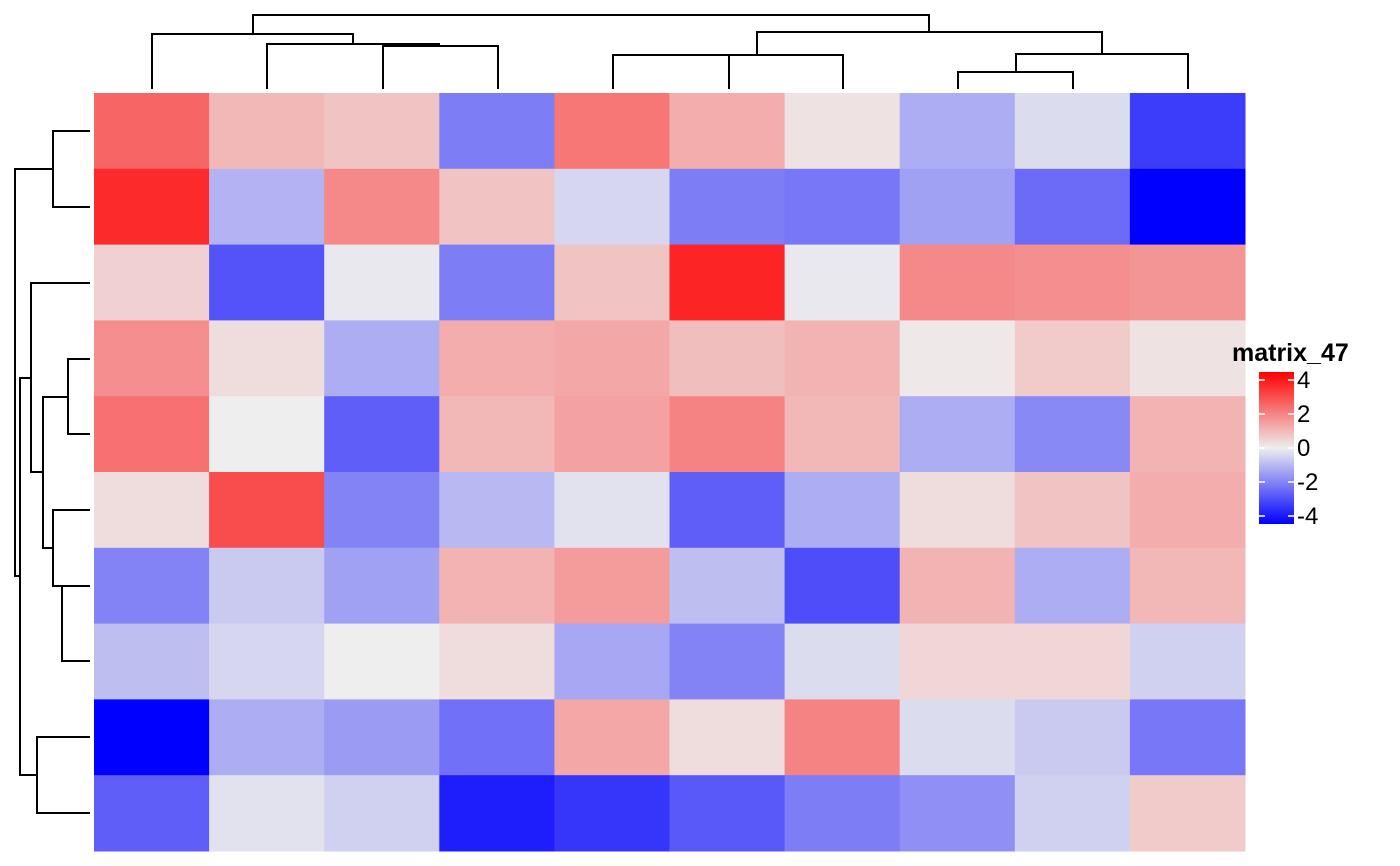 The width and height of the screenshot is (1400, 866). What do you see at coordinates (1303, 448) in the screenshot?
I see `legend-tick-label: 0` at bounding box center [1303, 448].